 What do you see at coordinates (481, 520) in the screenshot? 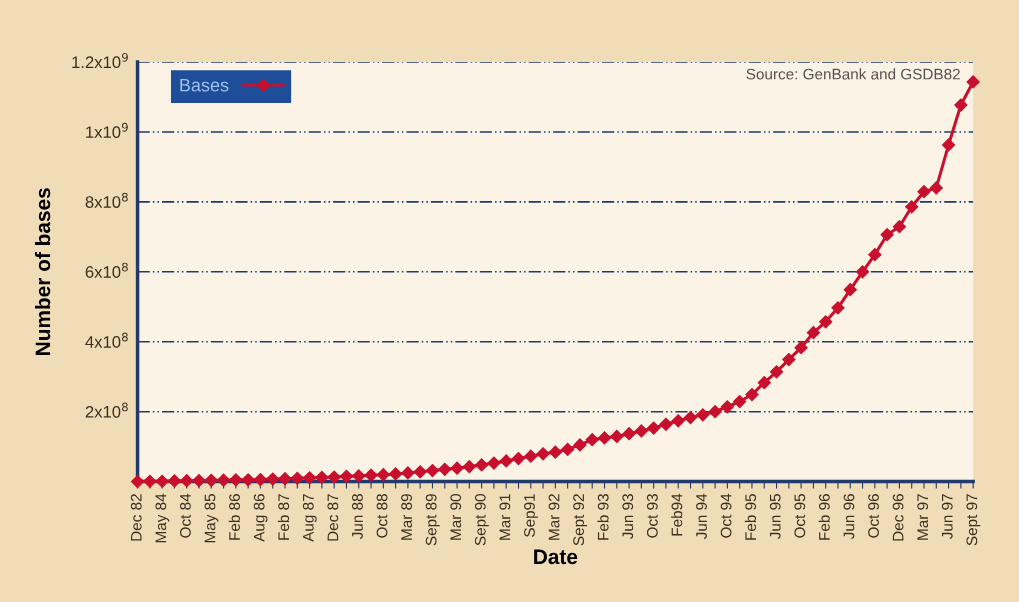
I see `x-tick-label: Sept 90` at bounding box center [481, 520].